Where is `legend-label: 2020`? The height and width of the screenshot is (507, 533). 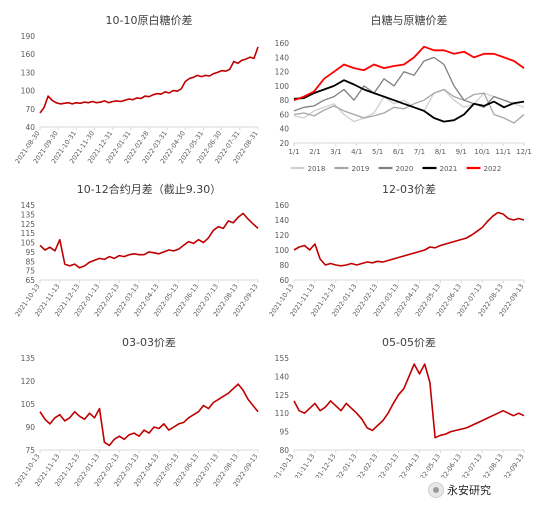
legend-label: 2020 is located at coordinates (405, 169).